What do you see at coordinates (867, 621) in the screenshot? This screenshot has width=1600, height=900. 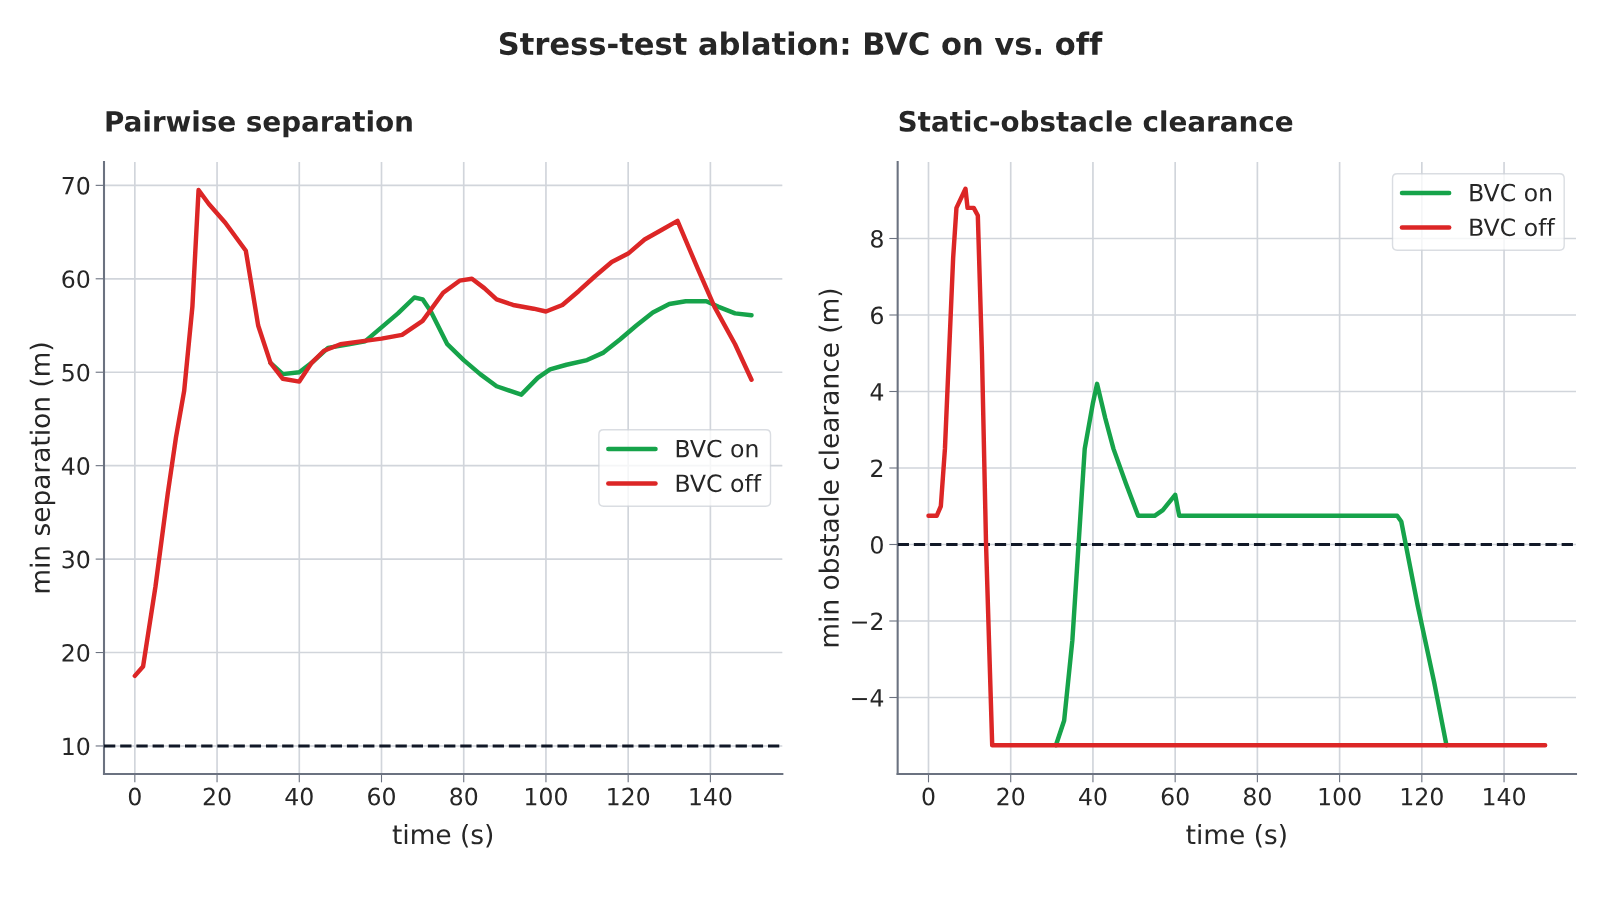 I see `y-tick-label: −2` at bounding box center [867, 621].